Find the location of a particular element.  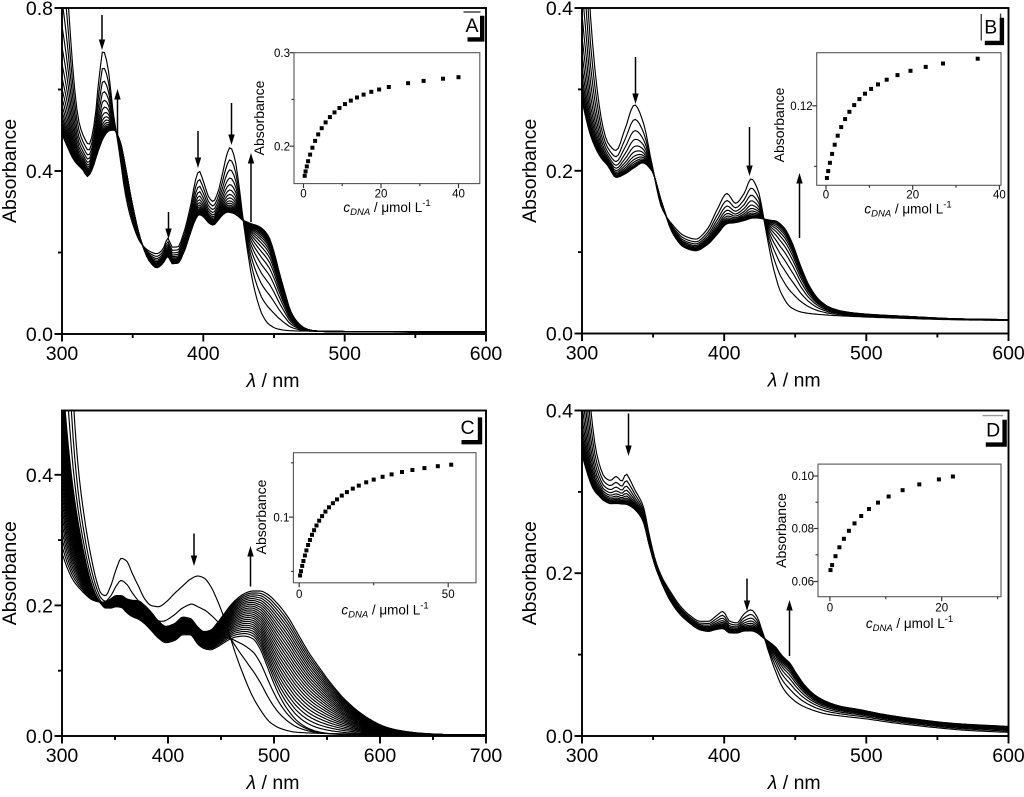

svg-text: 0.06 is located at coordinates (803, 583).